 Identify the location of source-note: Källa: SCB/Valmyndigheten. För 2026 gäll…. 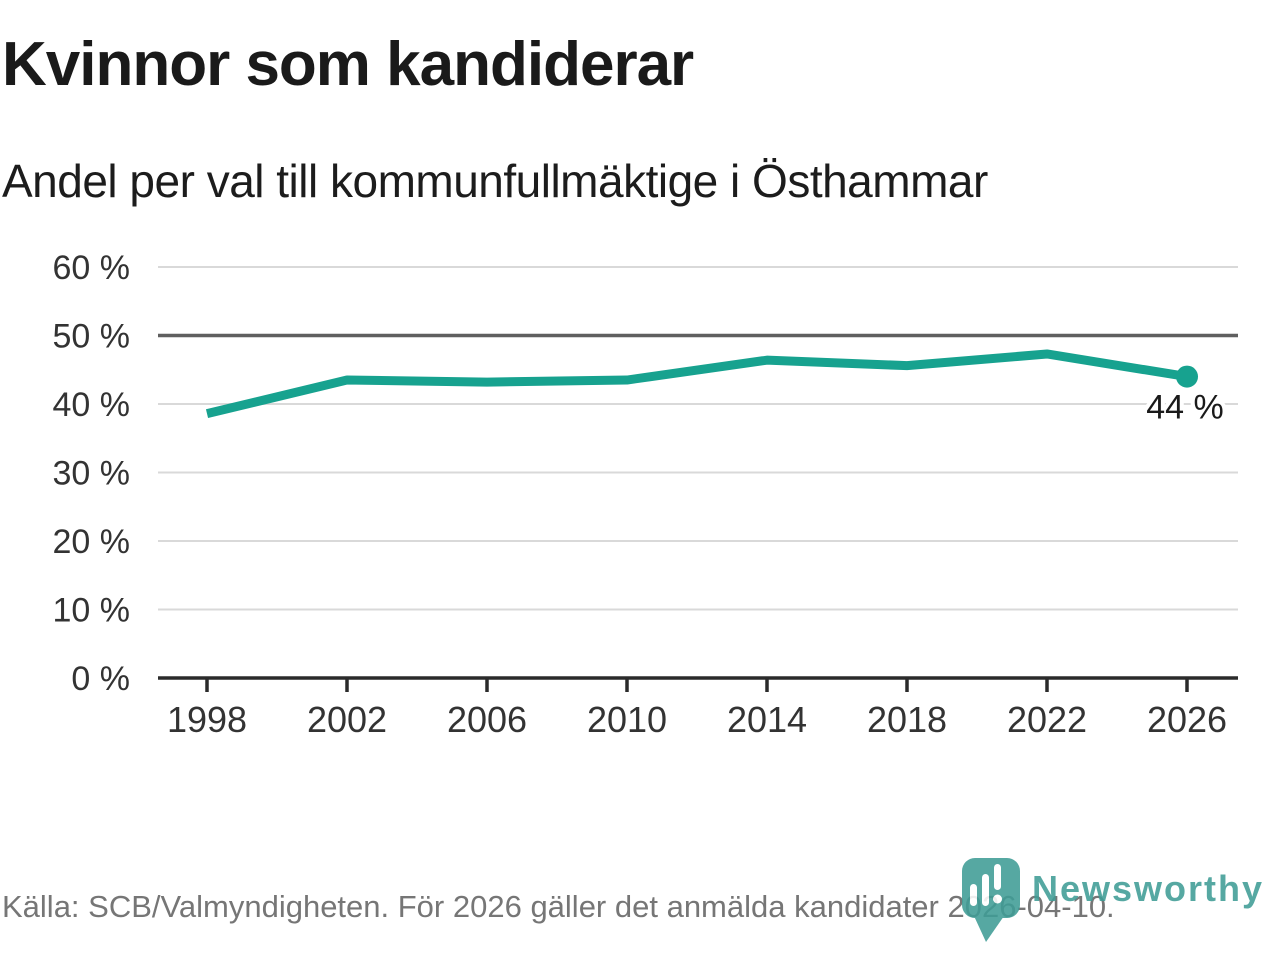
(558, 906).